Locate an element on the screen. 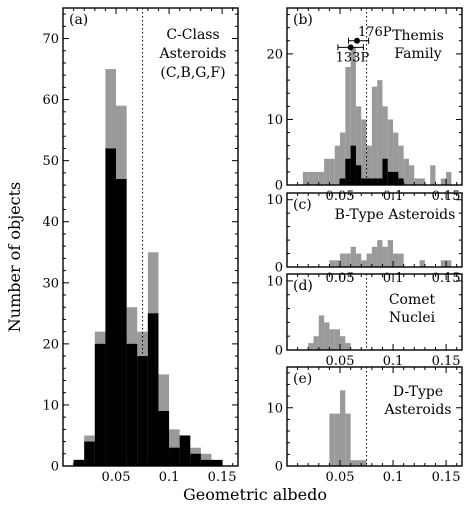  panel-d-ytick-label: 0 is located at coordinates (279, 351).